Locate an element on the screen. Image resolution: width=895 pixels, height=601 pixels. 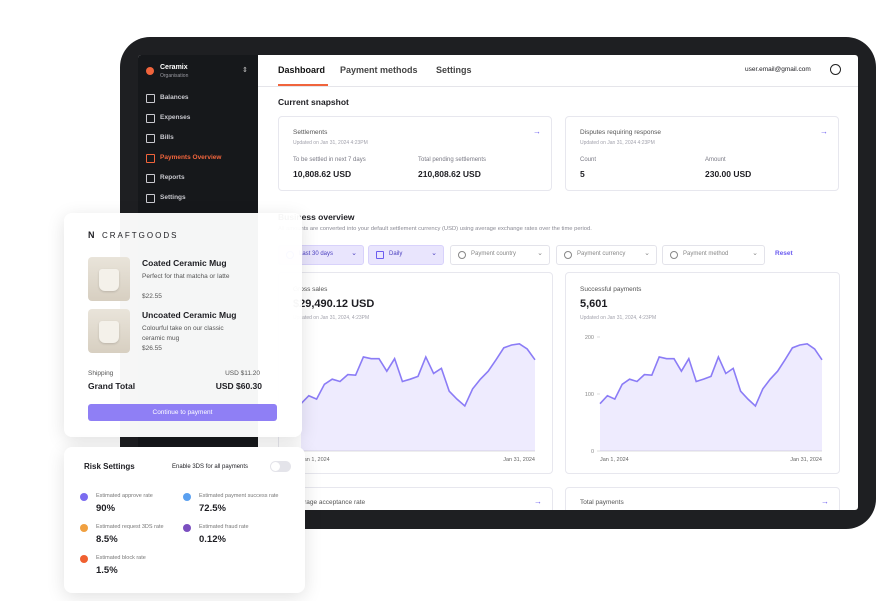
nav-item: Bills is located at coordinates (167, 137).